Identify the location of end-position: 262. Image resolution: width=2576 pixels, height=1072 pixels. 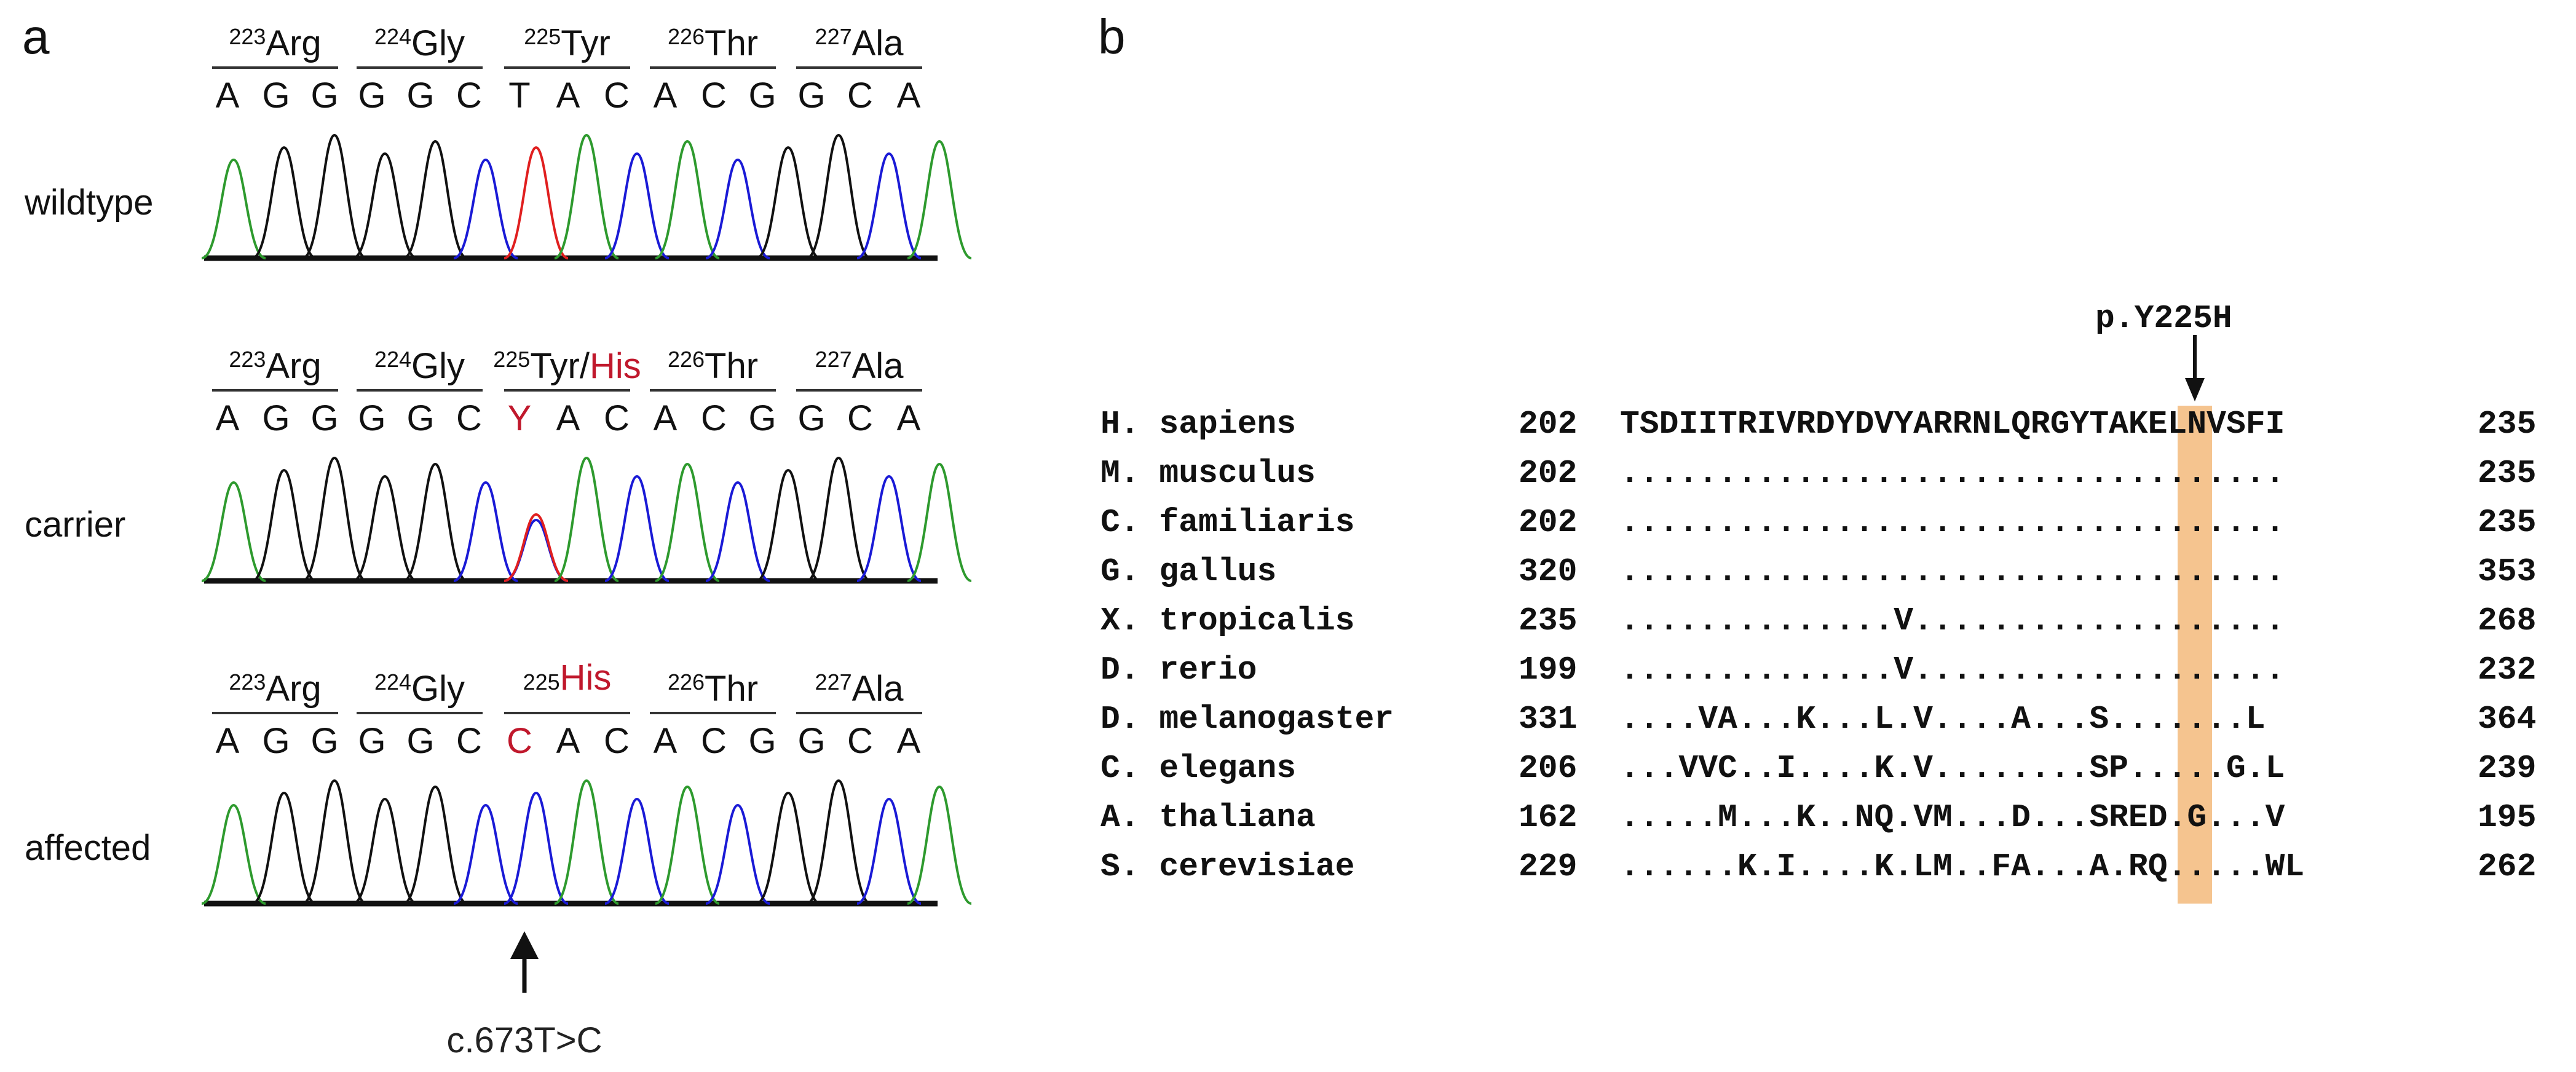
(2508, 866).